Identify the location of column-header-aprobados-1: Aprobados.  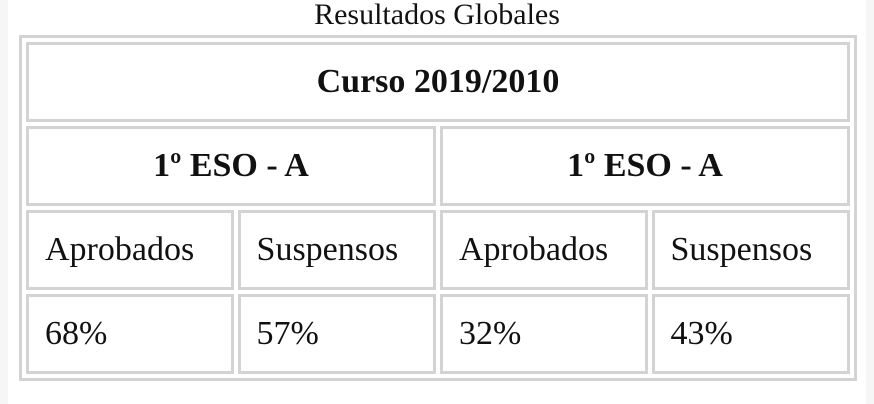
(130, 250).